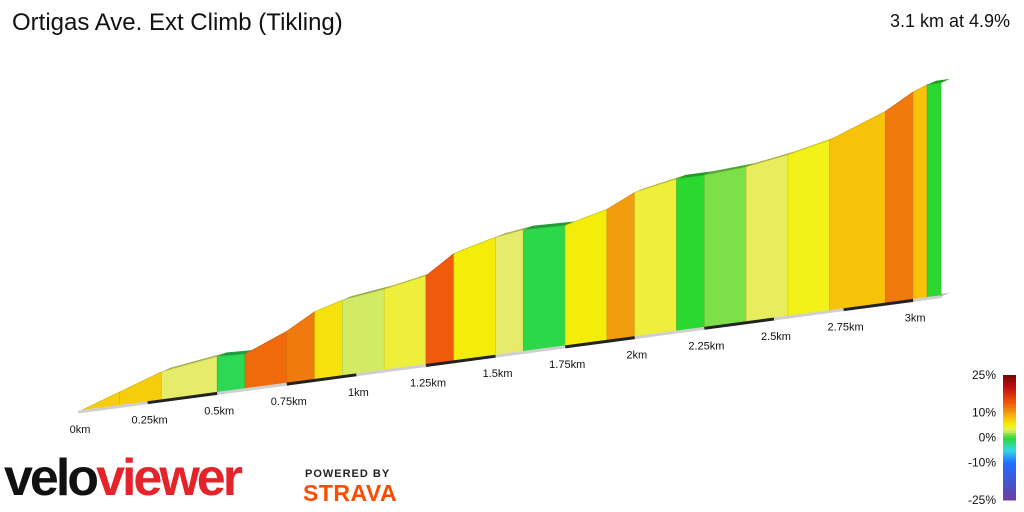  What do you see at coordinates (706, 346) in the screenshot?
I see `x-tick-label: 2.25km` at bounding box center [706, 346].